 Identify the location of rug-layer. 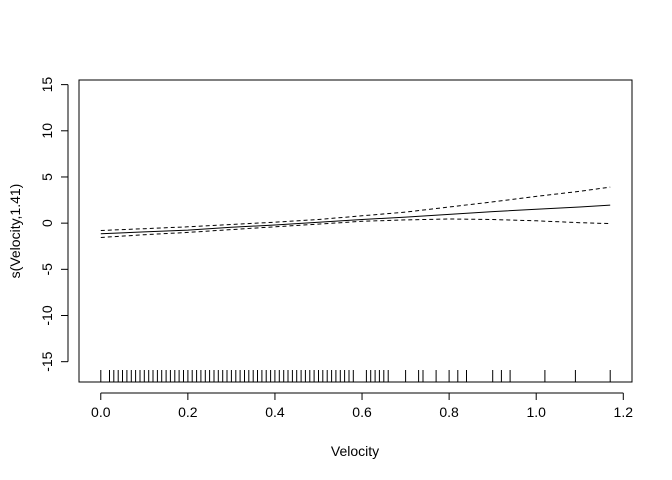
(355, 376).